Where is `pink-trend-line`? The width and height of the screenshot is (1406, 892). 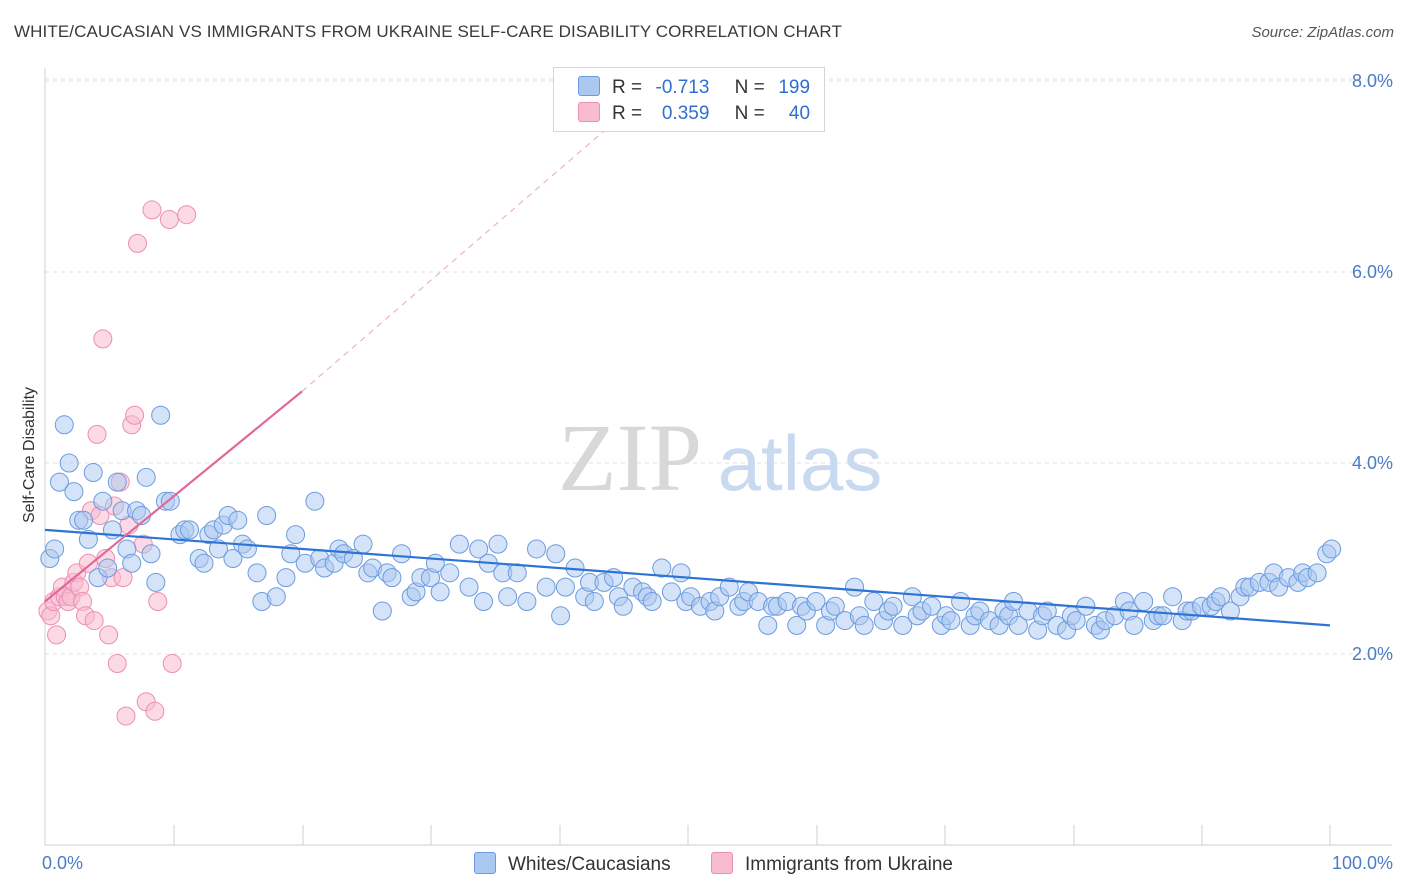 pink-trend-line is located at coordinates (173, 496).